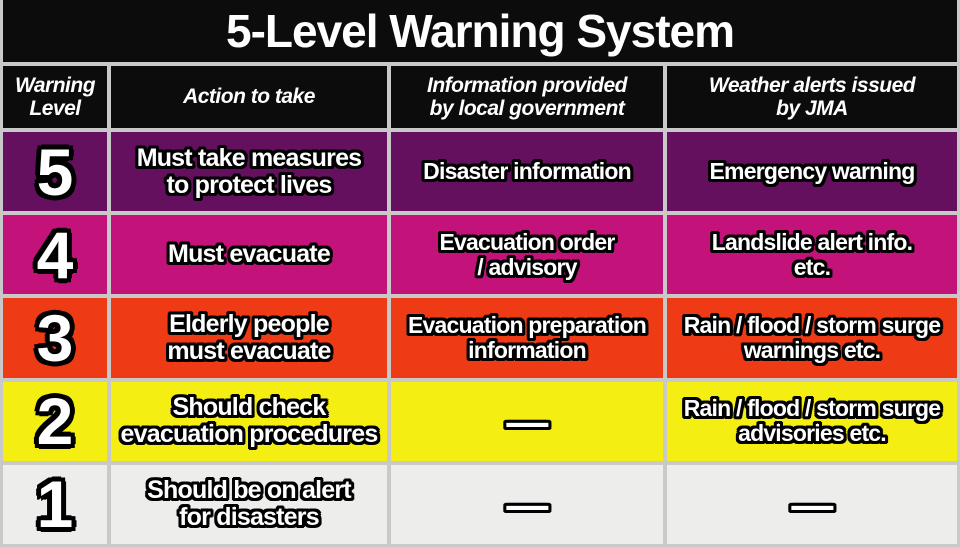 The height and width of the screenshot is (547, 960). I want to click on level-3-local-government: Evacuation preparation information, so click(527, 338).